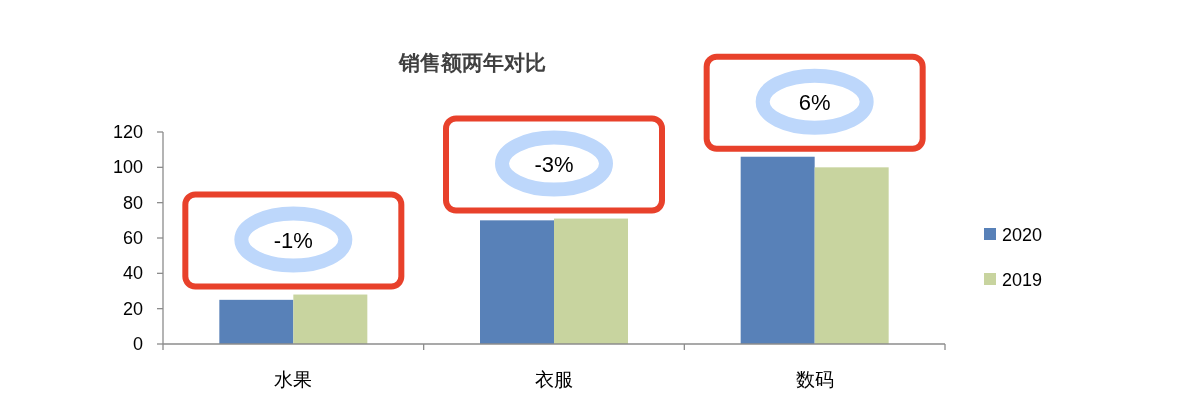 The image size is (1190, 420). Describe the element at coordinates (293, 379) in the screenshot. I see `x-tick-label: 水果` at that location.